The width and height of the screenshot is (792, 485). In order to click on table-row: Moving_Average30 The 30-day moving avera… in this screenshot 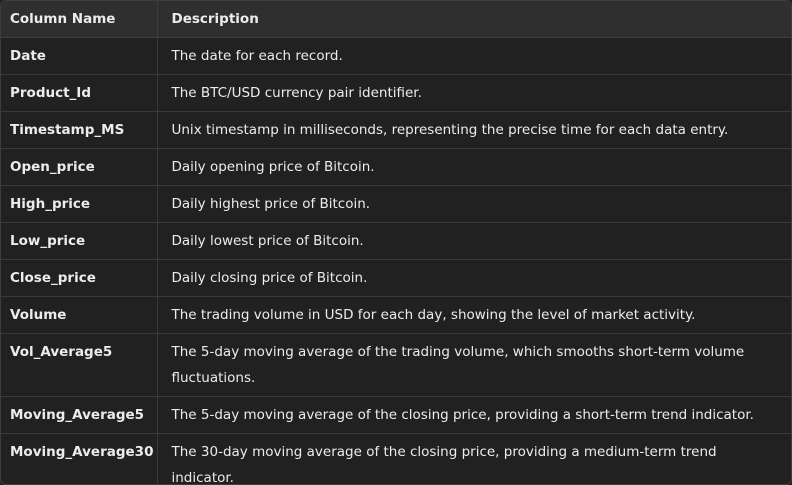, I will do `click(396, 458)`.